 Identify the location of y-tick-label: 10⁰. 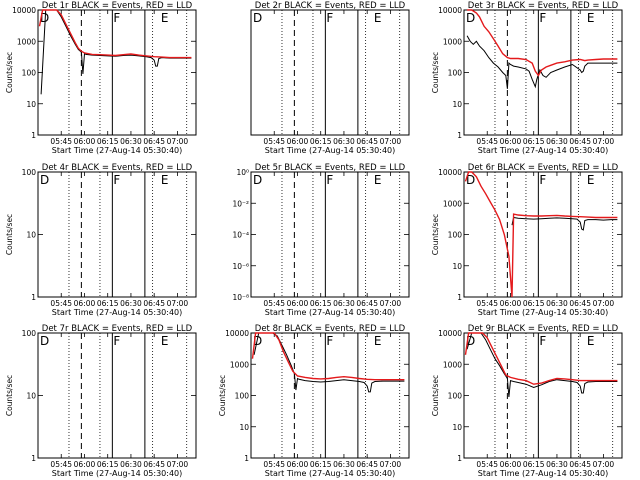
(242, 172).